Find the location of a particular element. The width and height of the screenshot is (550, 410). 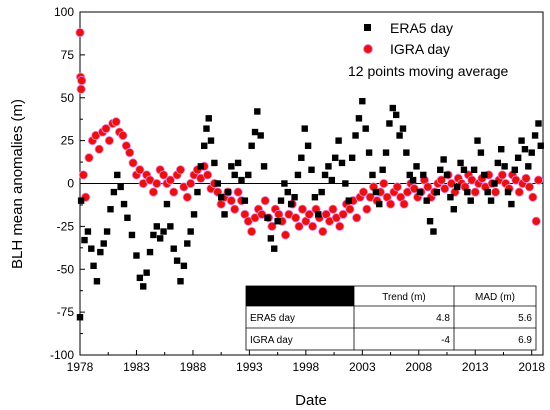

y-tick-label: -75 is located at coordinates (66, 312).